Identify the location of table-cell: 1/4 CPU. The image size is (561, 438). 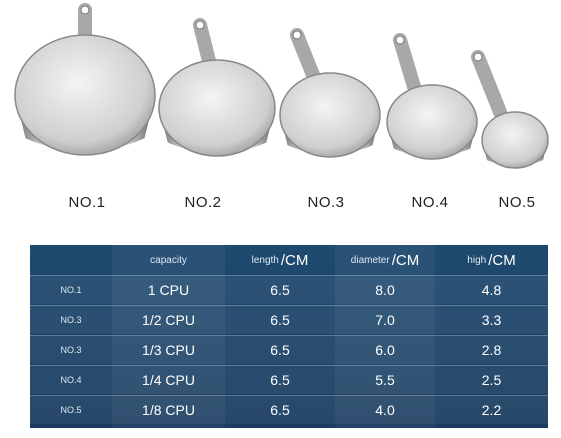
(168, 380).